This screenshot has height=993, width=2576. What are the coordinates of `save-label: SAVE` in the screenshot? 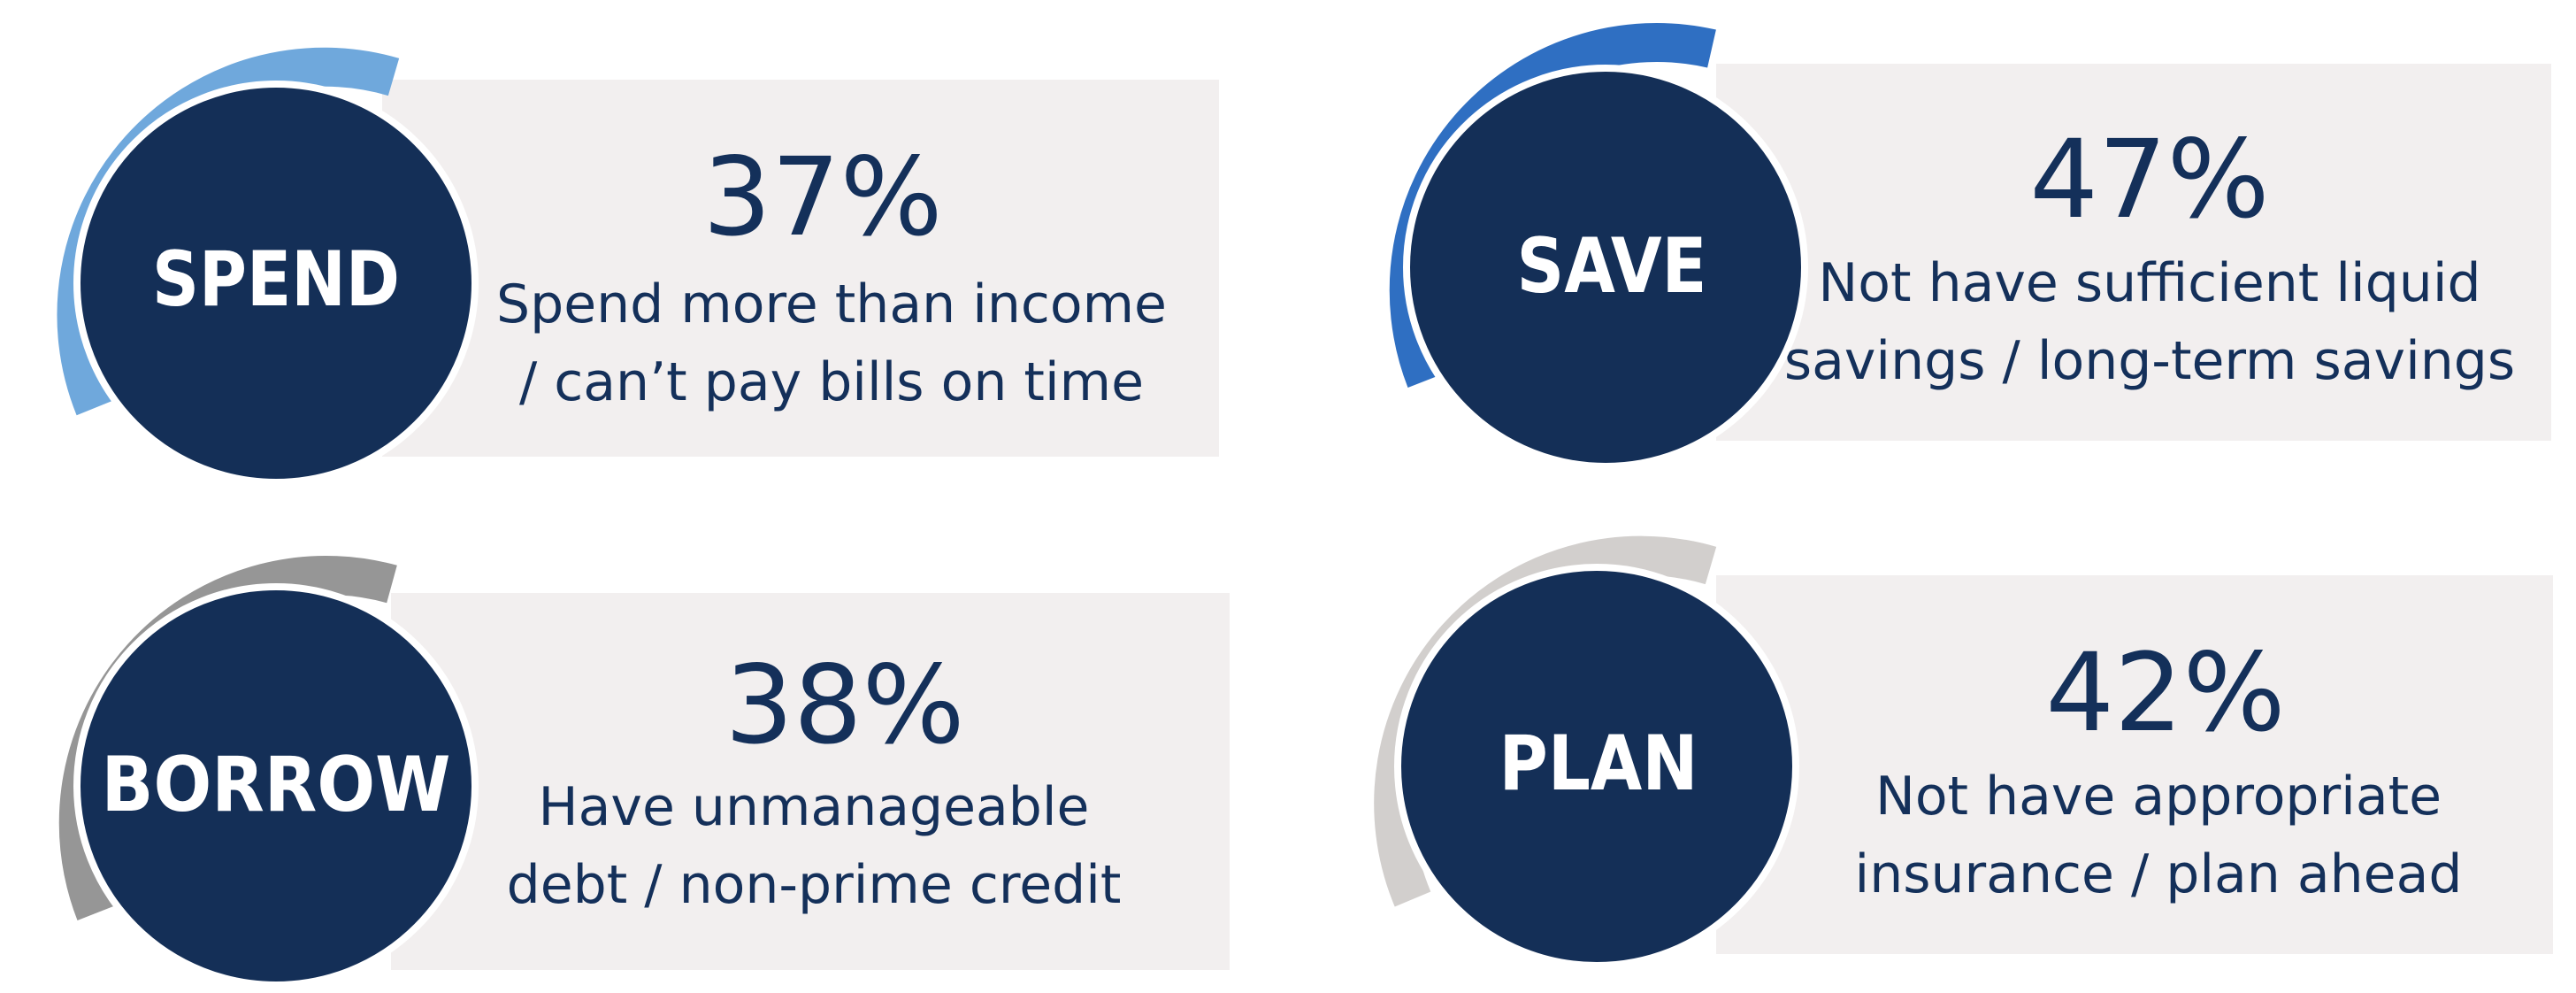 It's located at (1612, 266).